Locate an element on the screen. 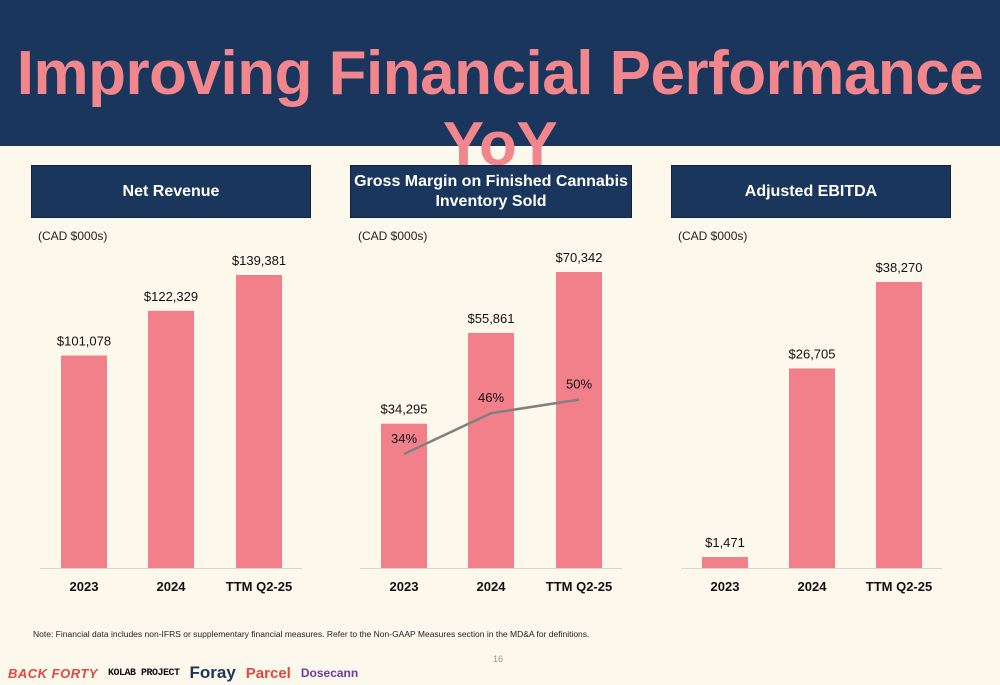 This screenshot has width=1000, height=685. page-number: 16 is located at coordinates (498, 659).